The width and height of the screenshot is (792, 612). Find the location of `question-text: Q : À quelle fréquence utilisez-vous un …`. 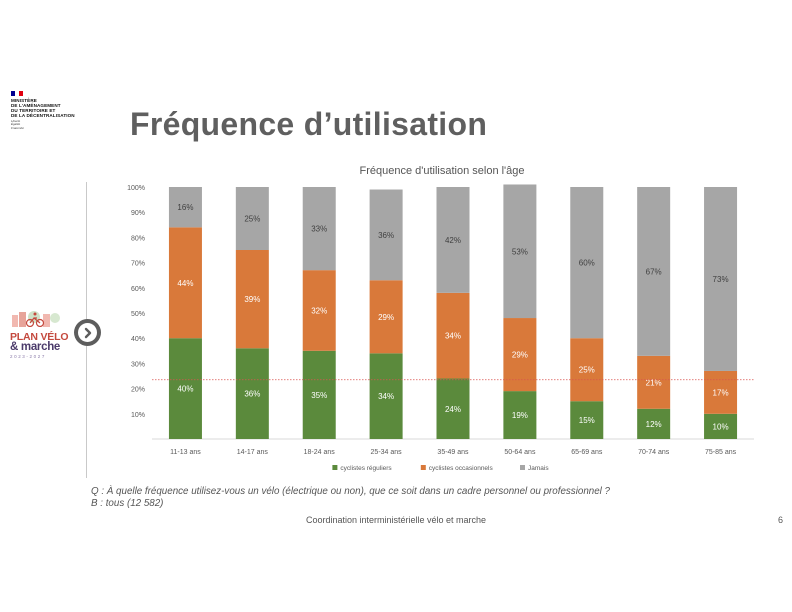

question-text: Q : À quelle fréquence utilisez-vous un … is located at coordinates (351, 491).